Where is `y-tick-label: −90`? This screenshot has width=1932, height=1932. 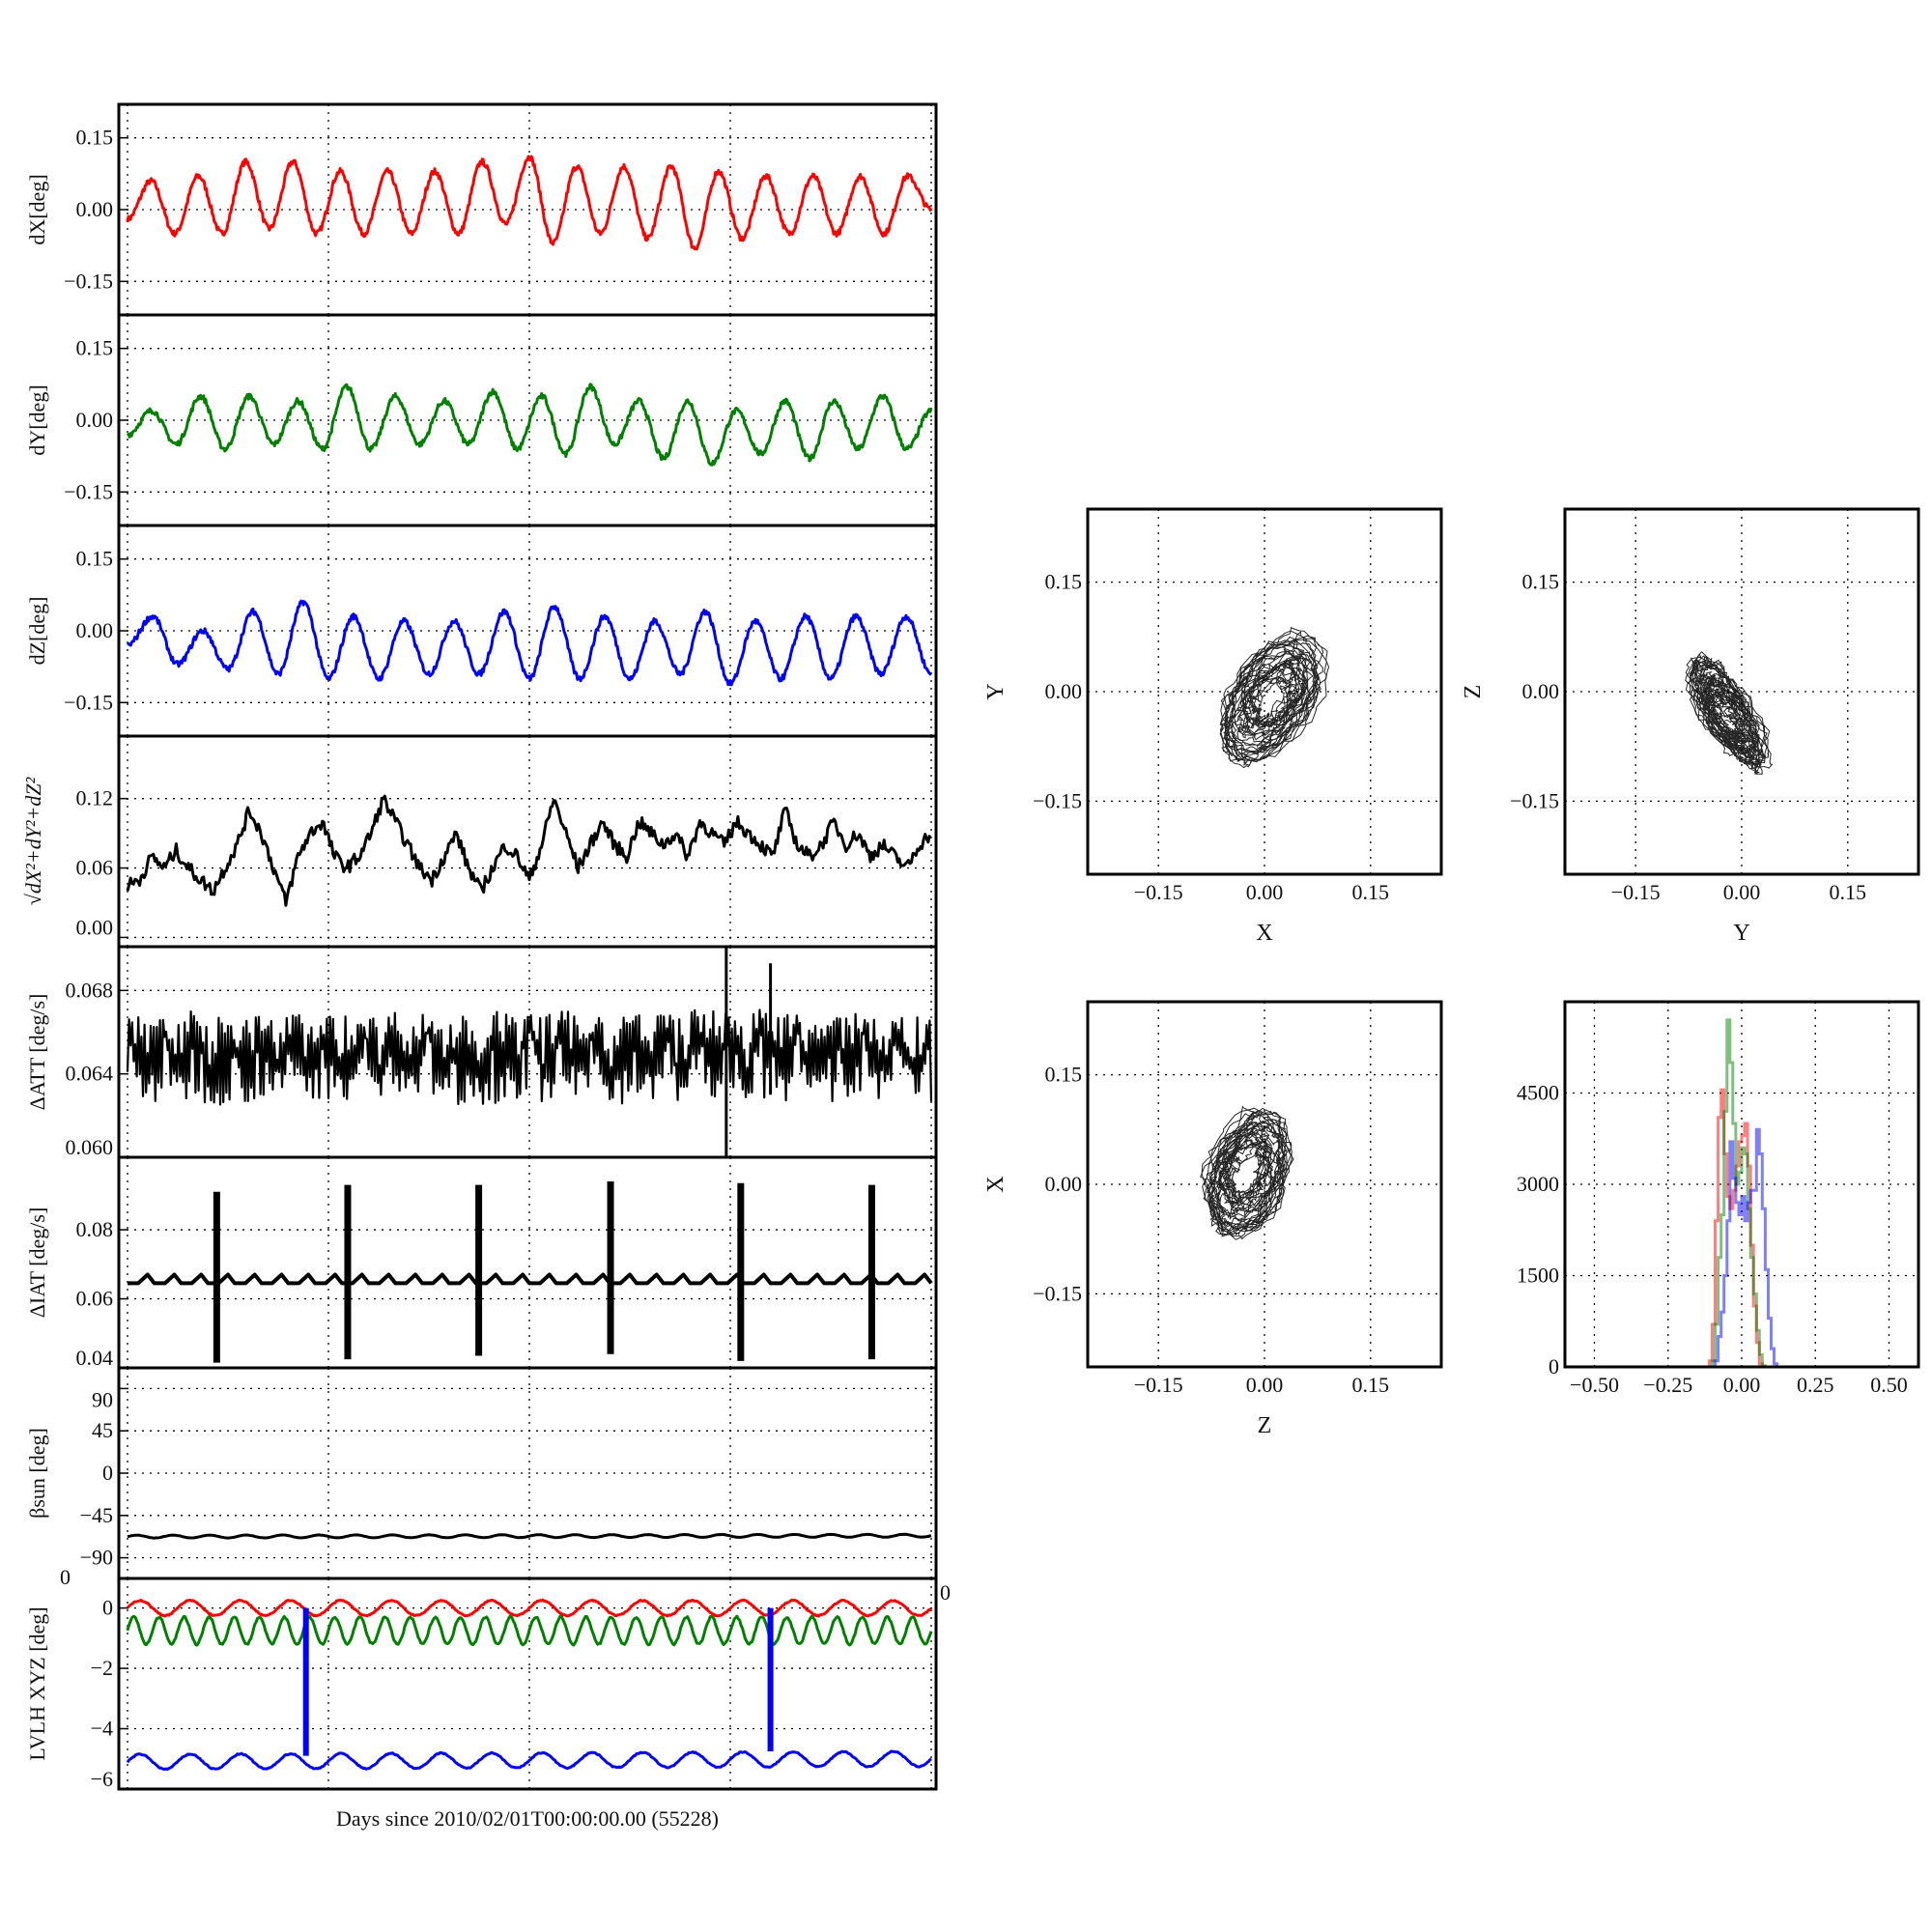
y-tick-label: −90 is located at coordinates (96, 1558).